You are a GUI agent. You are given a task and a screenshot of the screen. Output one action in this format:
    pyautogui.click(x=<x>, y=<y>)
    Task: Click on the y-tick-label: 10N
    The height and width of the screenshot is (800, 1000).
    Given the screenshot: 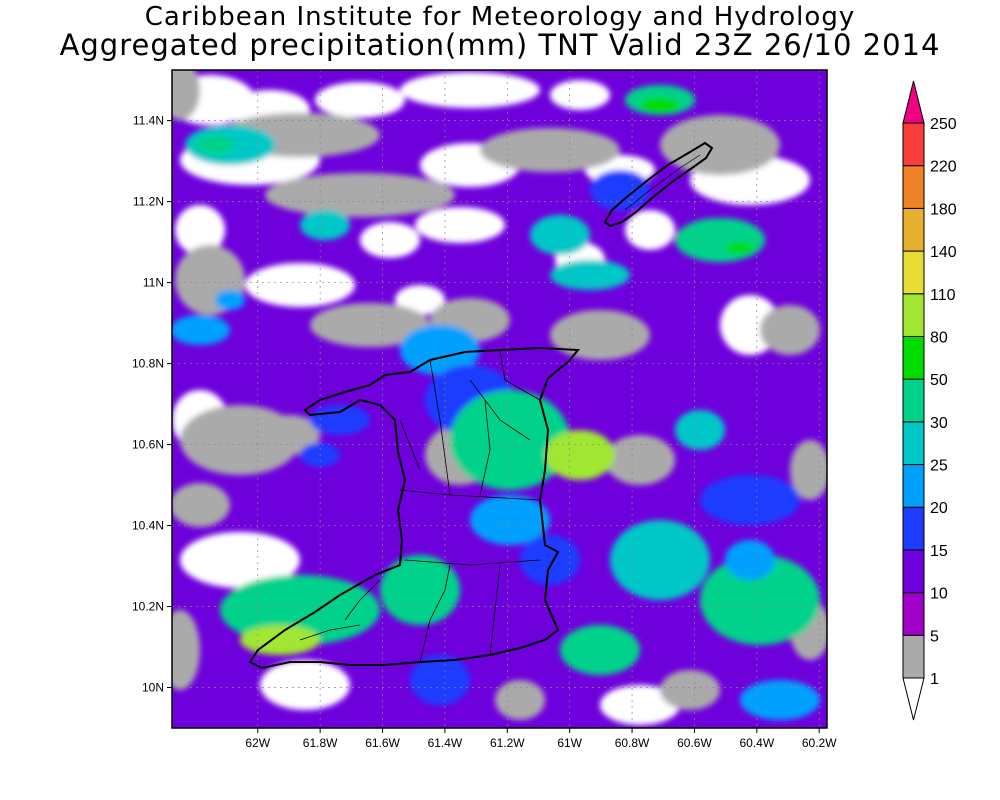 What is the action you would take?
    pyautogui.click(x=153, y=688)
    